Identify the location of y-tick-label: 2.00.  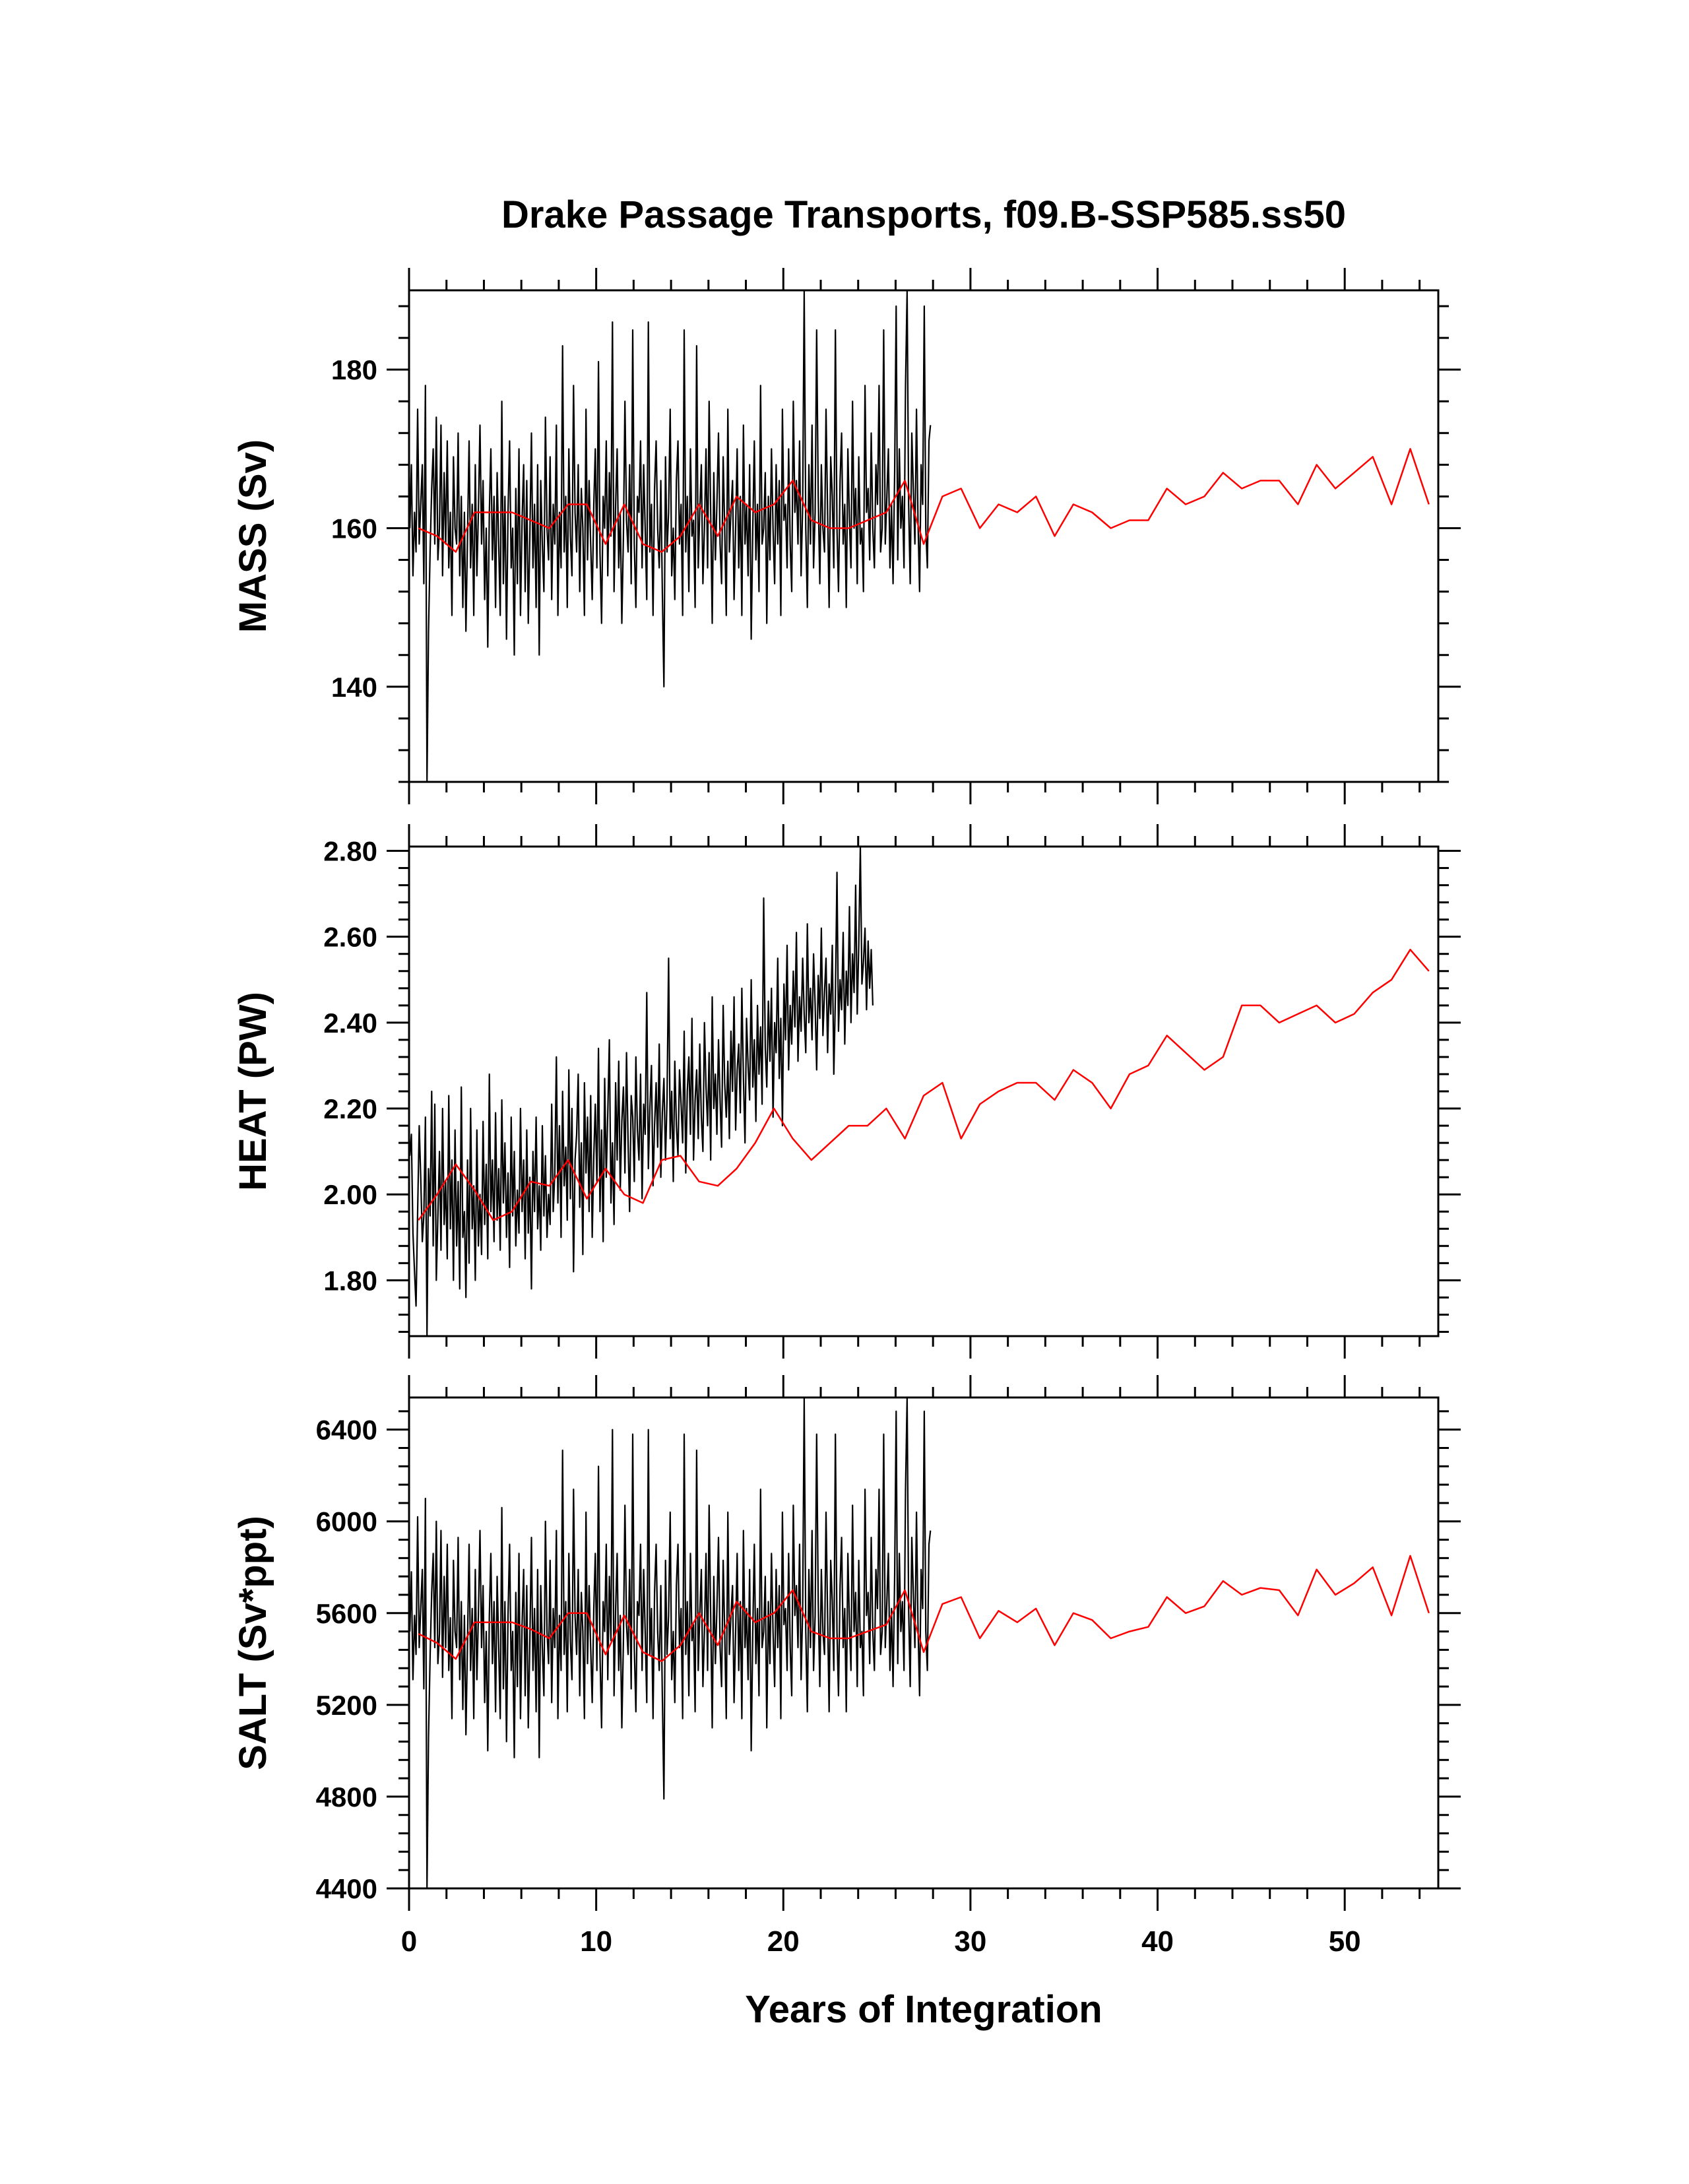
(350, 1194).